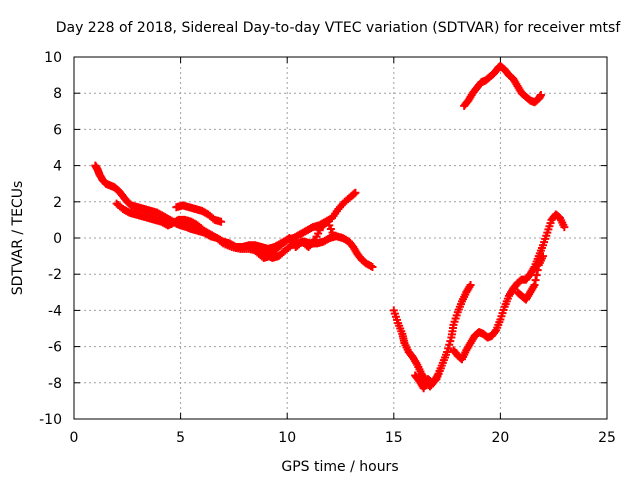  Describe the element at coordinates (74, 438) in the screenshot. I see `x-tick-label: 0` at that location.